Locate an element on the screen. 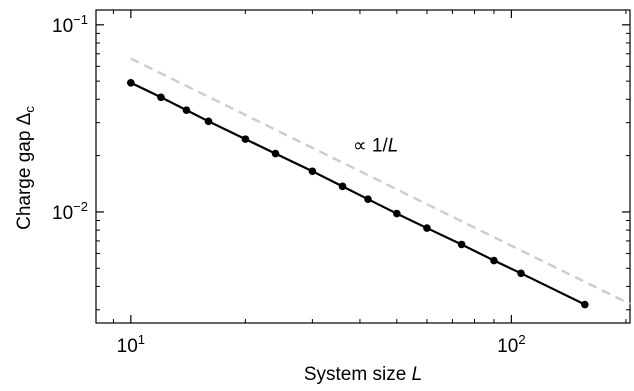 The width and height of the screenshot is (634, 391). x-axis-title-text: System size is located at coordinates (358, 374).